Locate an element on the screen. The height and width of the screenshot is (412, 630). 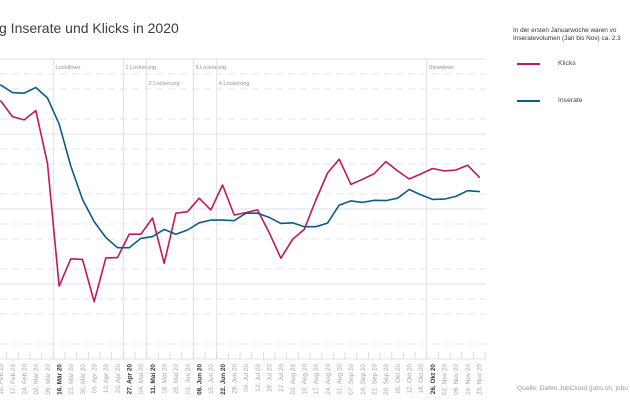
x-tick-label: 24. Feb 20 is located at coordinates (24, 379).